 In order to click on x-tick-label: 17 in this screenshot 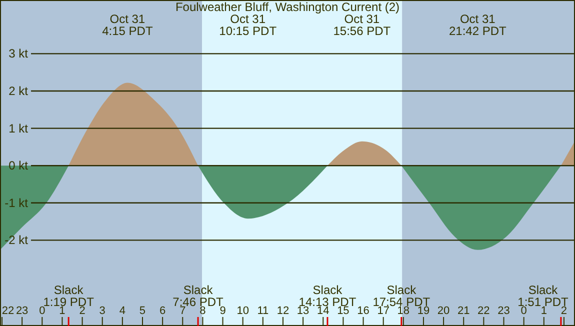, I will do `click(383, 311)`.